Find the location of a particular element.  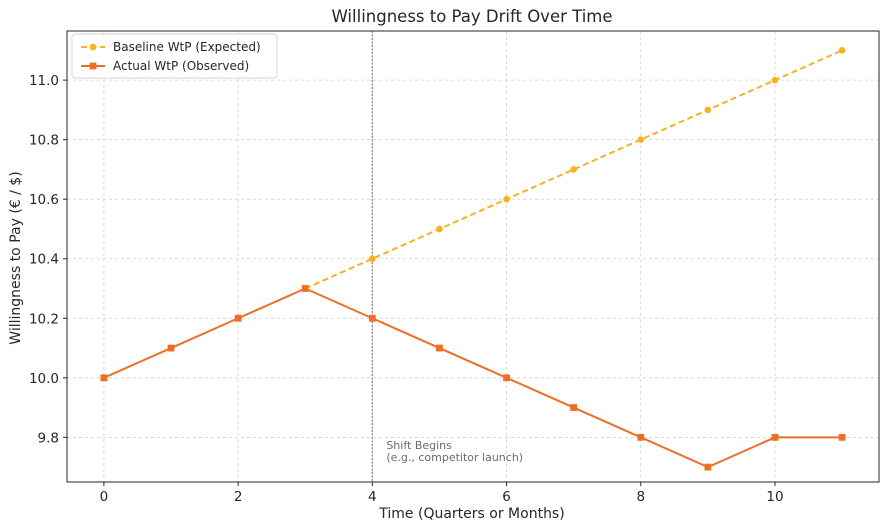

legend-marker-baseline is located at coordinates (93, 47).